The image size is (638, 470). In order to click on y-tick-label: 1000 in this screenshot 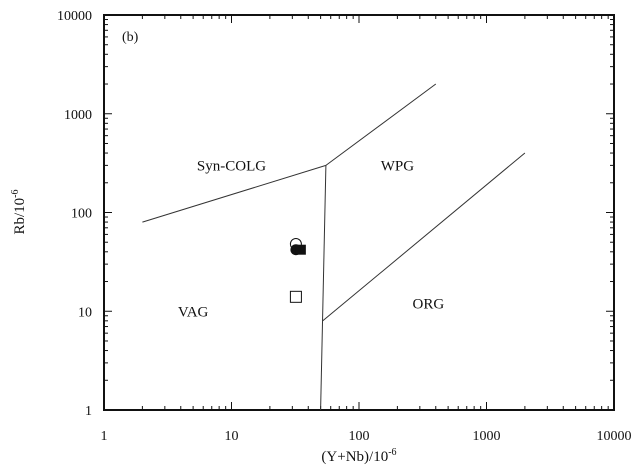, I will do `click(78, 115)`.